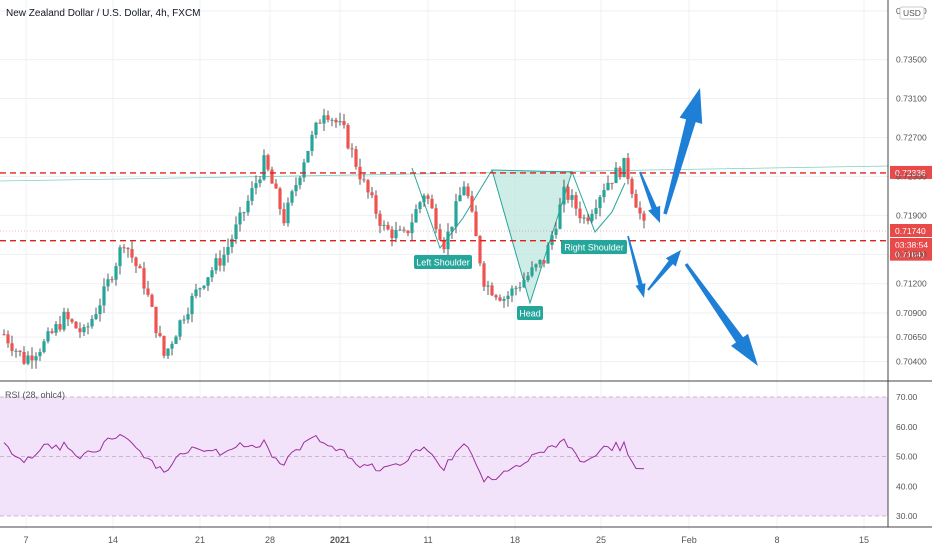 The image size is (932, 550). I want to click on x-tick-label: 8, so click(776, 540).